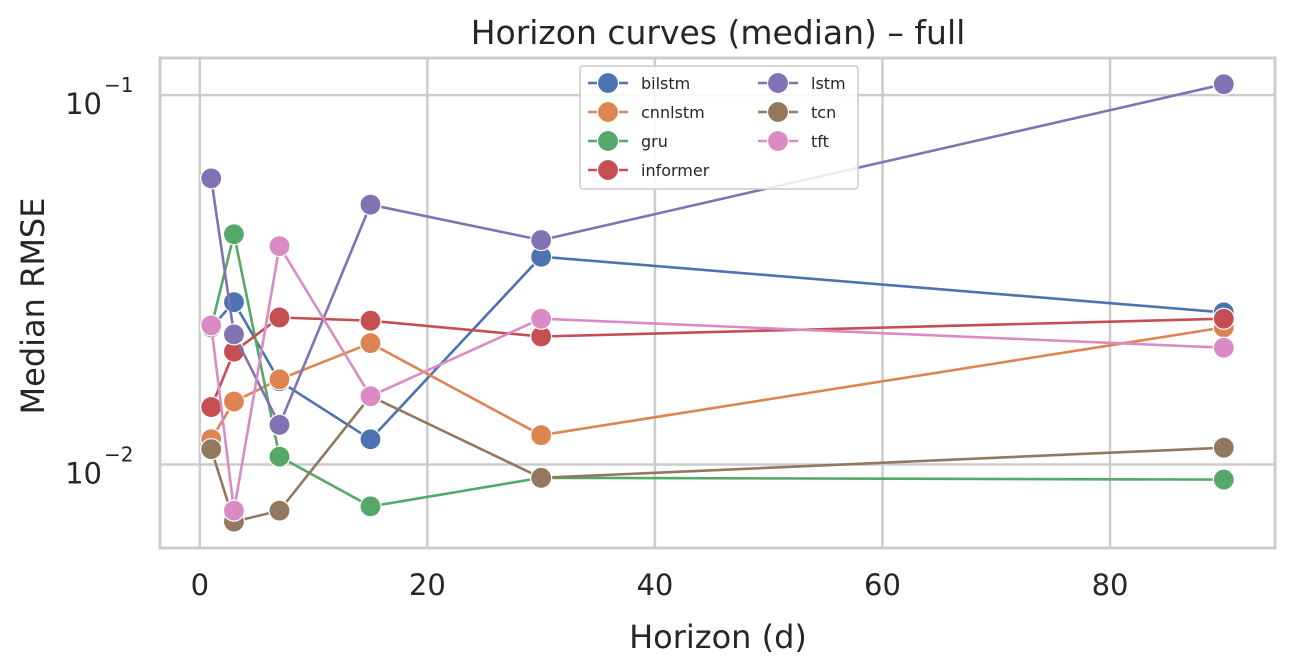 The height and width of the screenshot is (672, 1291). Describe the element at coordinates (118, 454) in the screenshot. I see `y-tick-exponent: −2` at that location.